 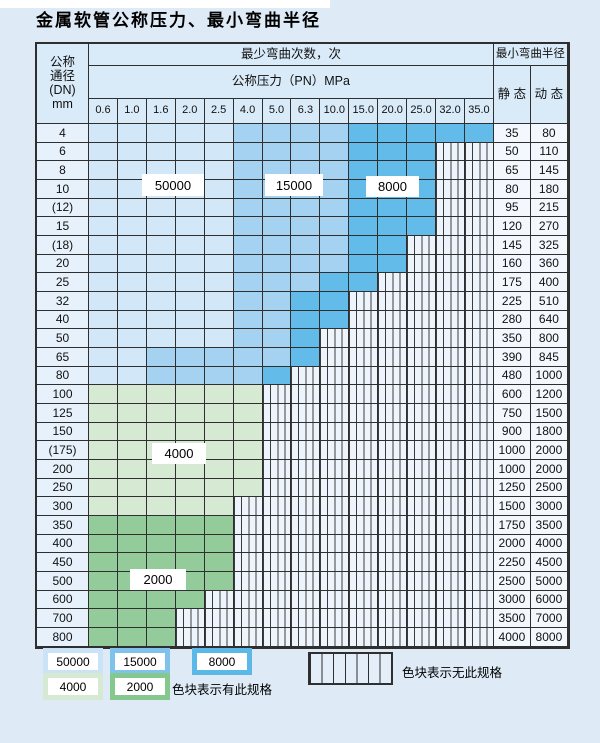 I want to click on top-white-strip, so click(x=165, y=4).